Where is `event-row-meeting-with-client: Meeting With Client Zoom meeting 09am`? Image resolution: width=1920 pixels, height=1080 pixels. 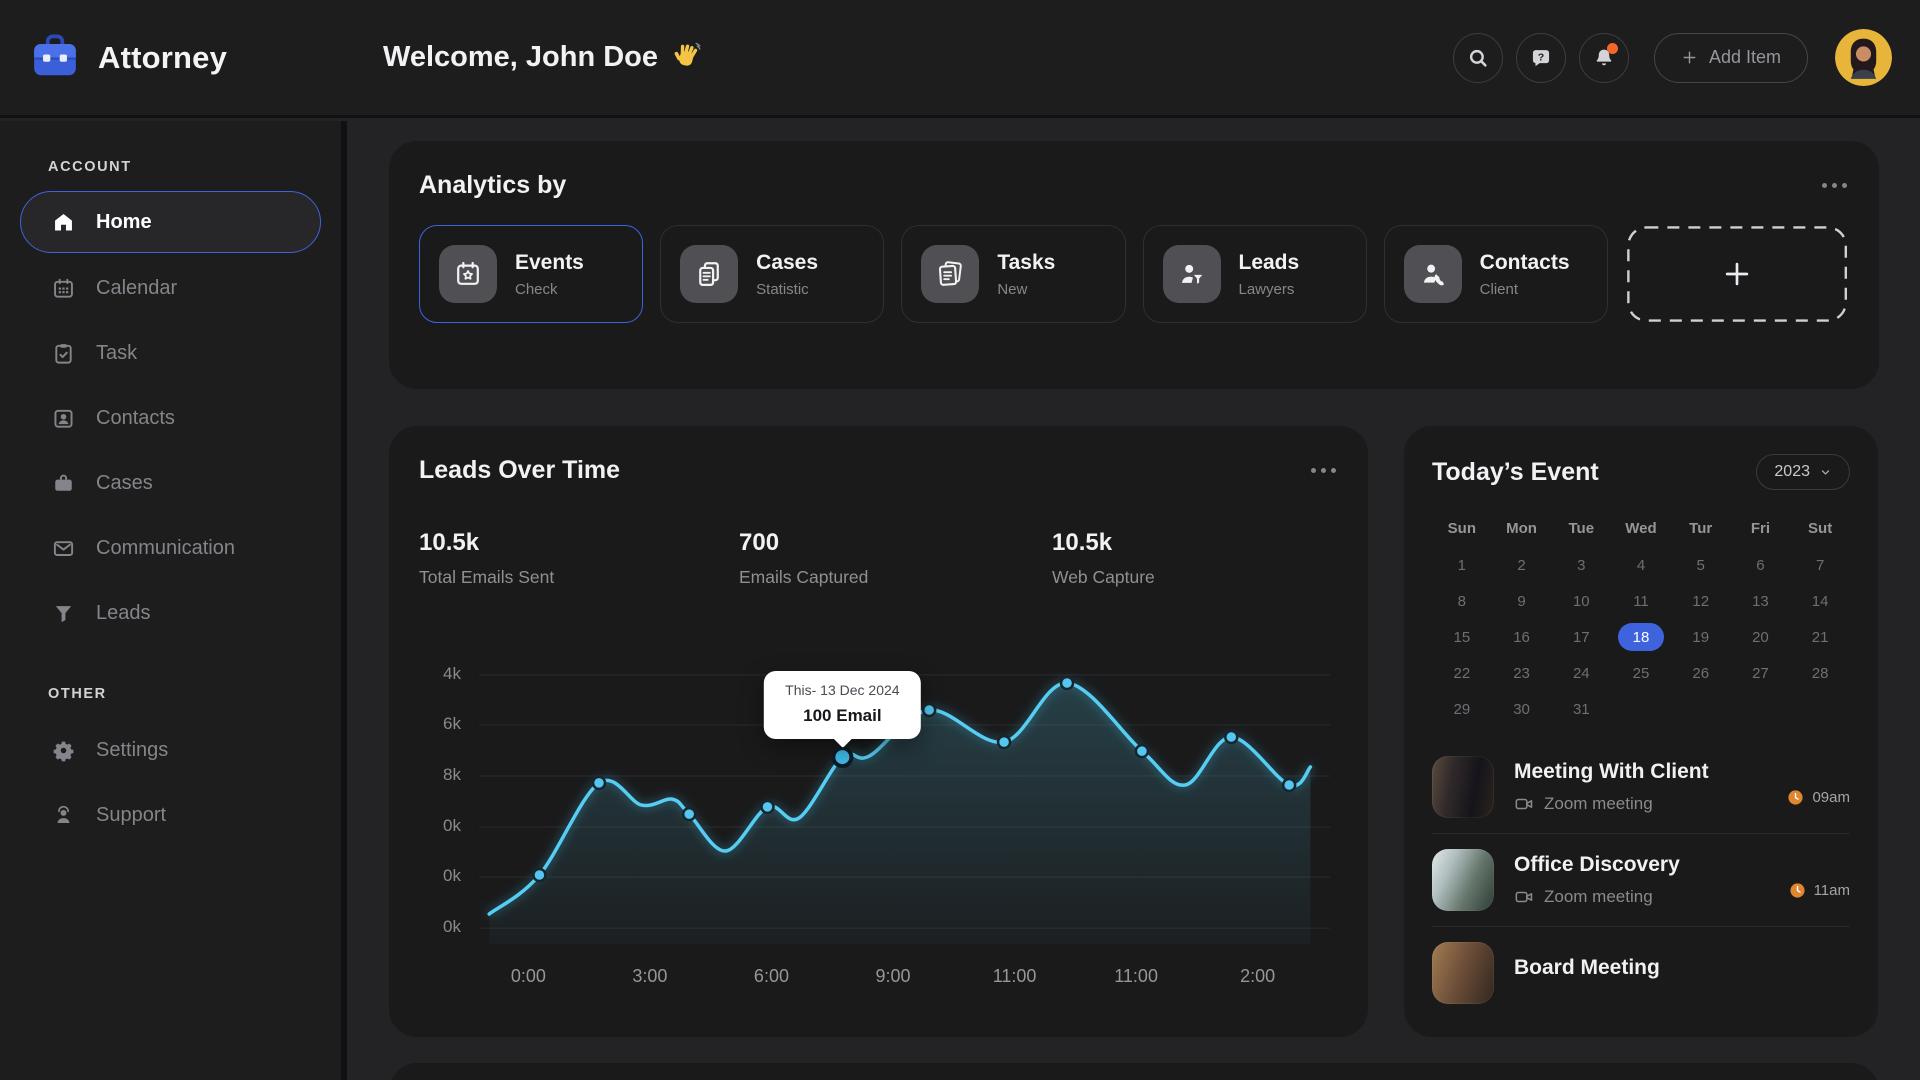
event-row-meeting-with-client: Meeting With Client Zoom meeting 09am is located at coordinates (1641, 787).